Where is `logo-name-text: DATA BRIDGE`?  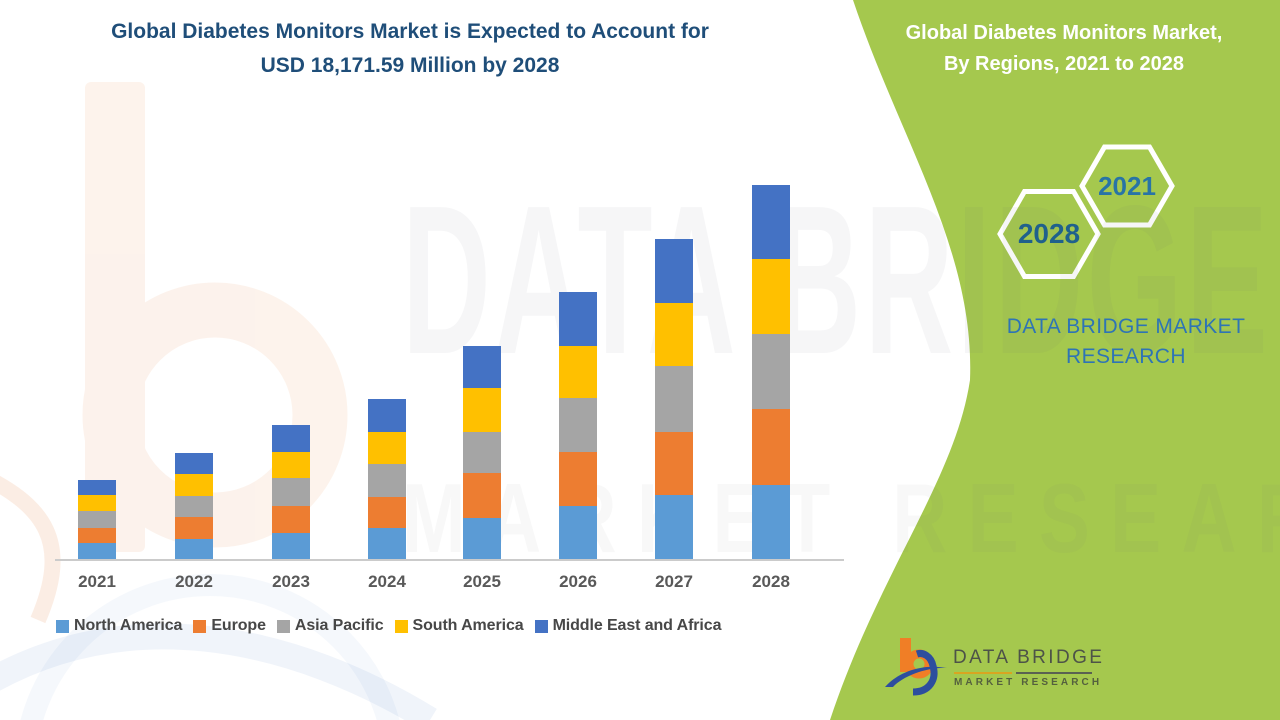 logo-name-text: DATA BRIDGE is located at coordinates (1029, 657).